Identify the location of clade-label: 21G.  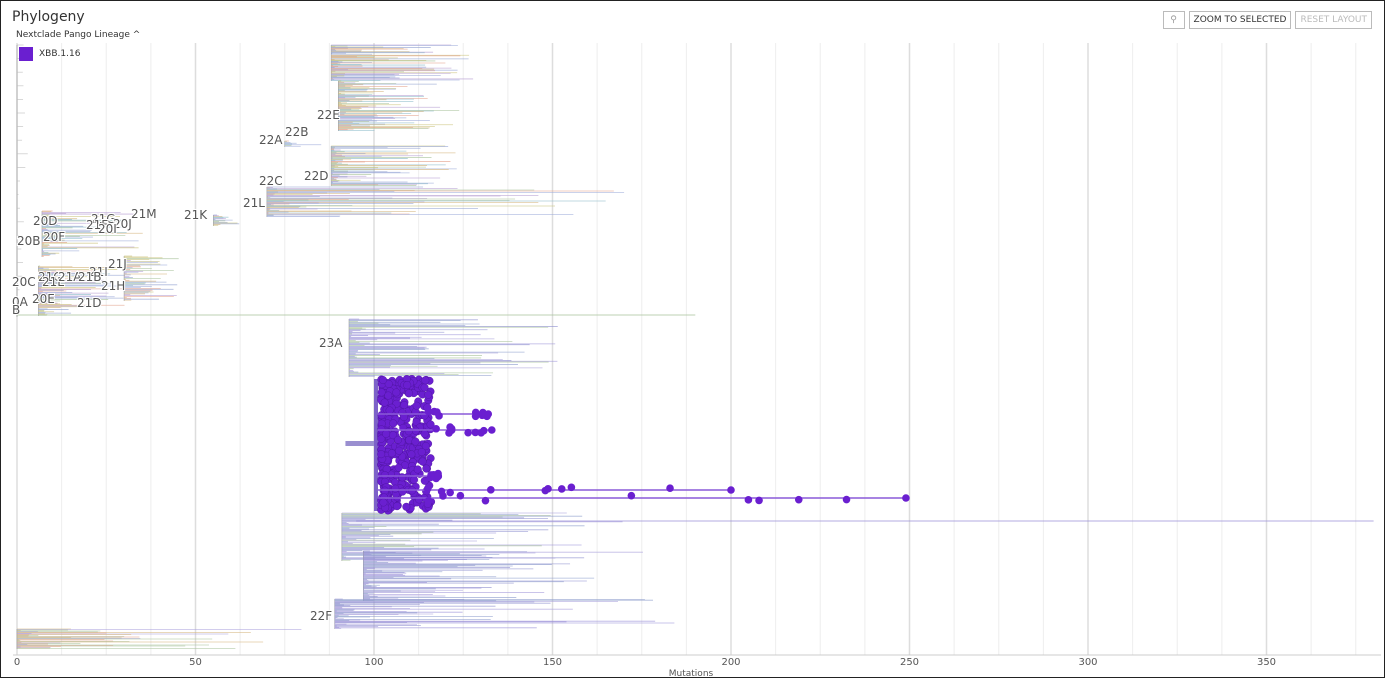
(103, 219).